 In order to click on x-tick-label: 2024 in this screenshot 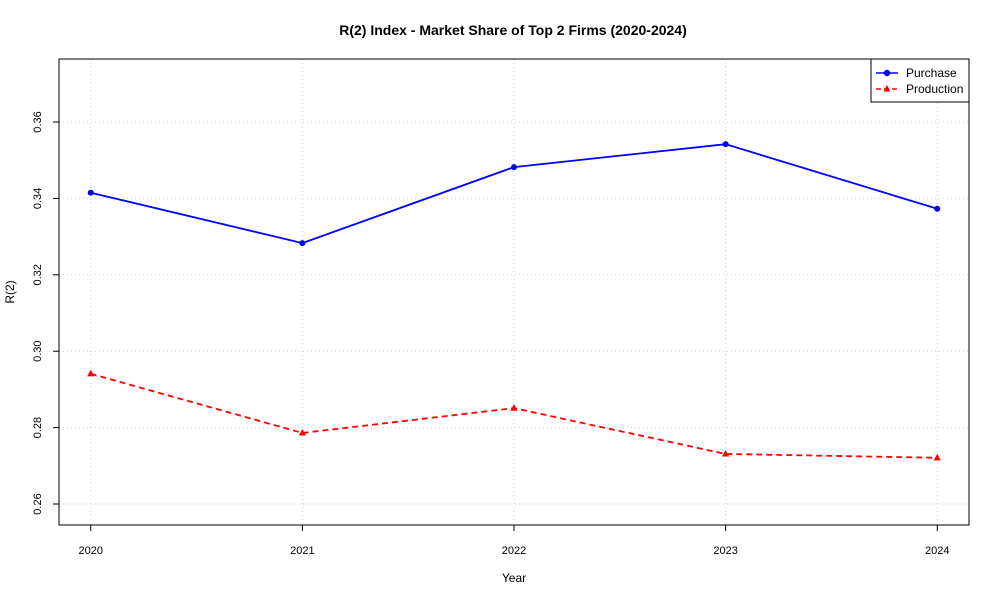, I will do `click(937, 551)`.